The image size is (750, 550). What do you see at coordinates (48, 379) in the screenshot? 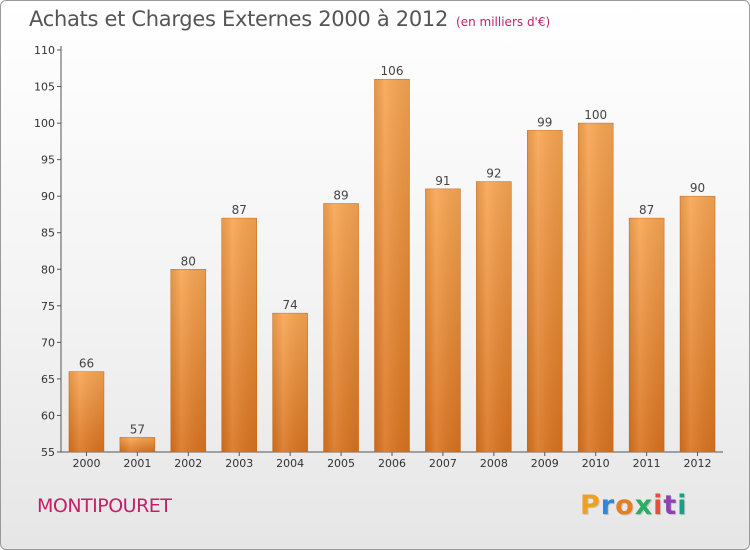
I see `y-tick-label: 65` at bounding box center [48, 379].